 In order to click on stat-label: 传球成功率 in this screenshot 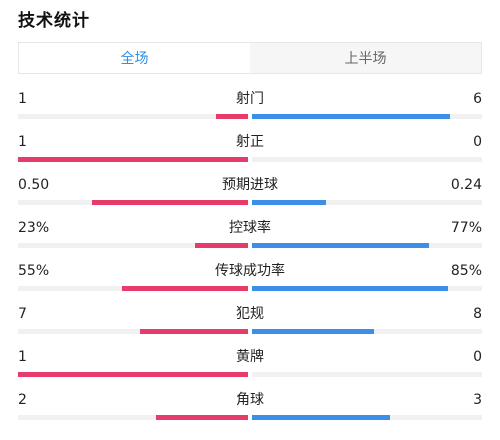, I will do `click(250, 271)`.